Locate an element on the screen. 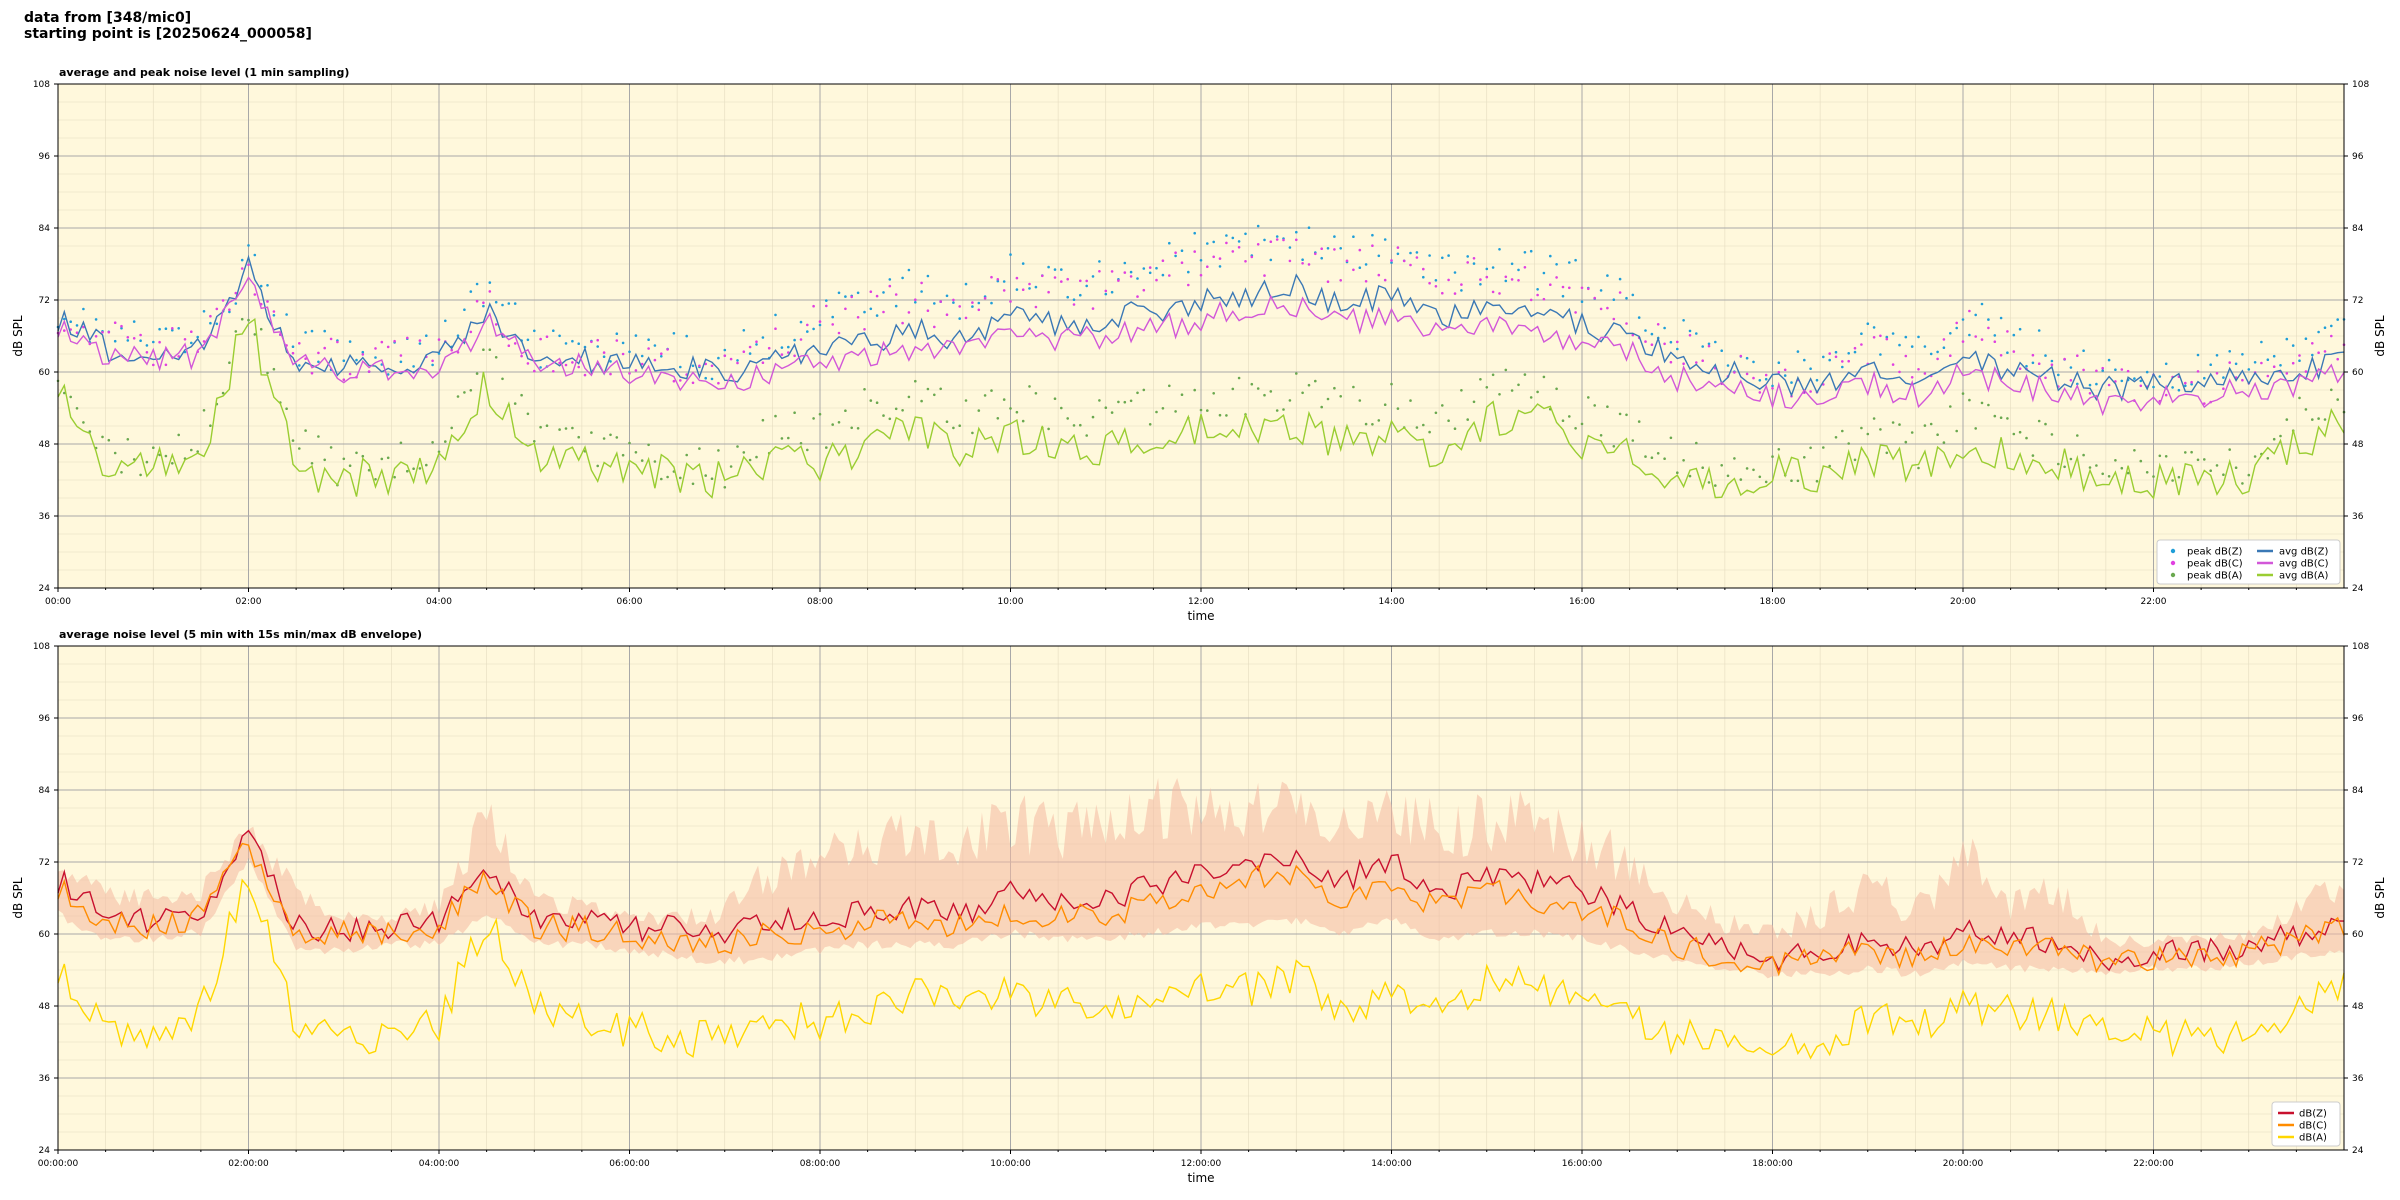 Image resolution: width=2400 pixels, height=1200 pixels. top-xtick-label: 06:00 is located at coordinates (630, 602).